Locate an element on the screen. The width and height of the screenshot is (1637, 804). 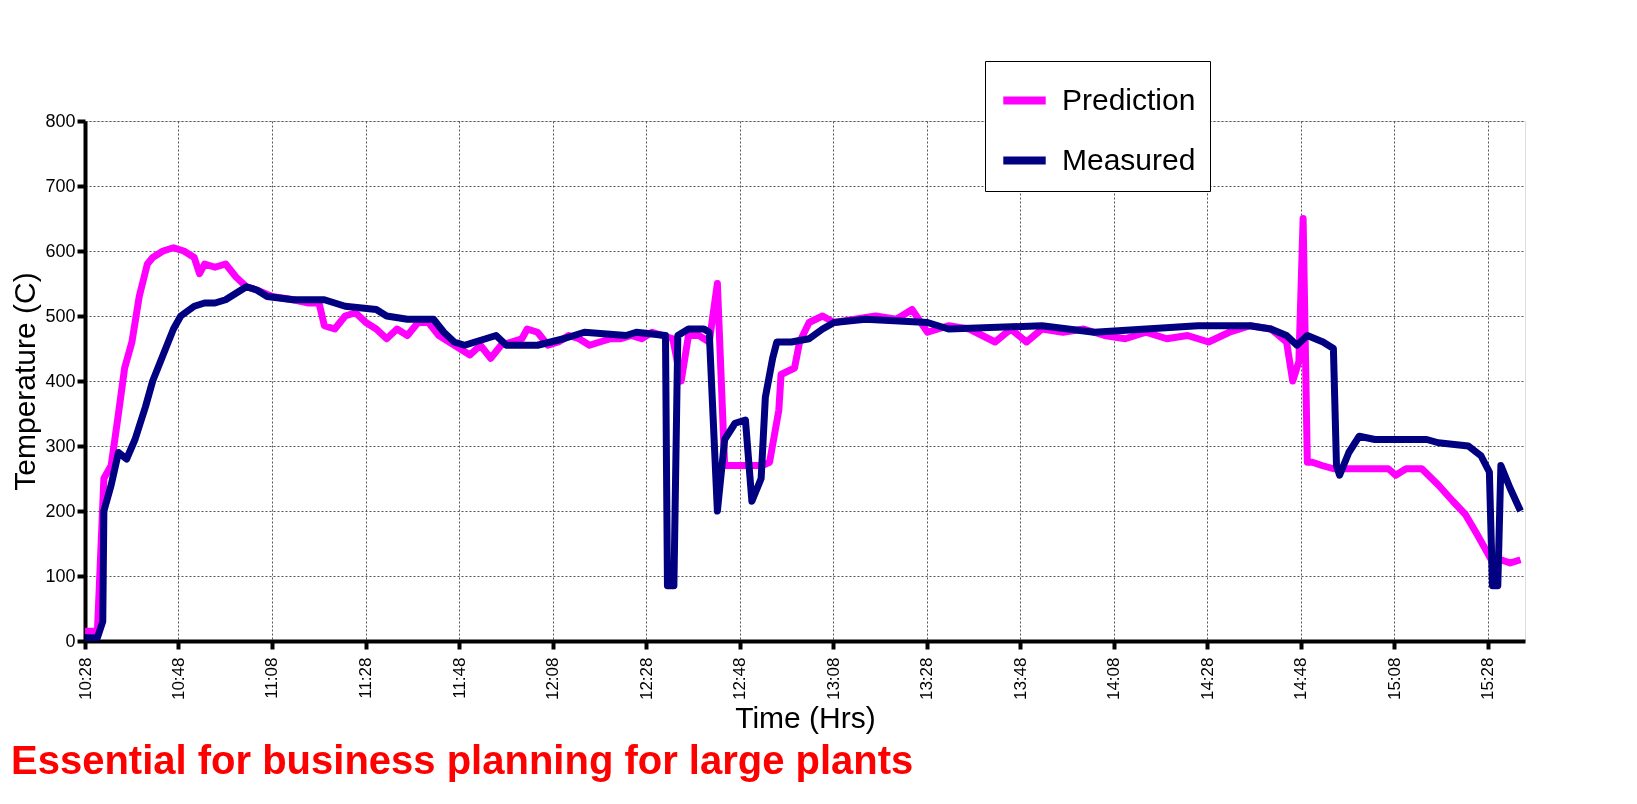
x-tick-label: 10:48 is located at coordinates (178, 679).